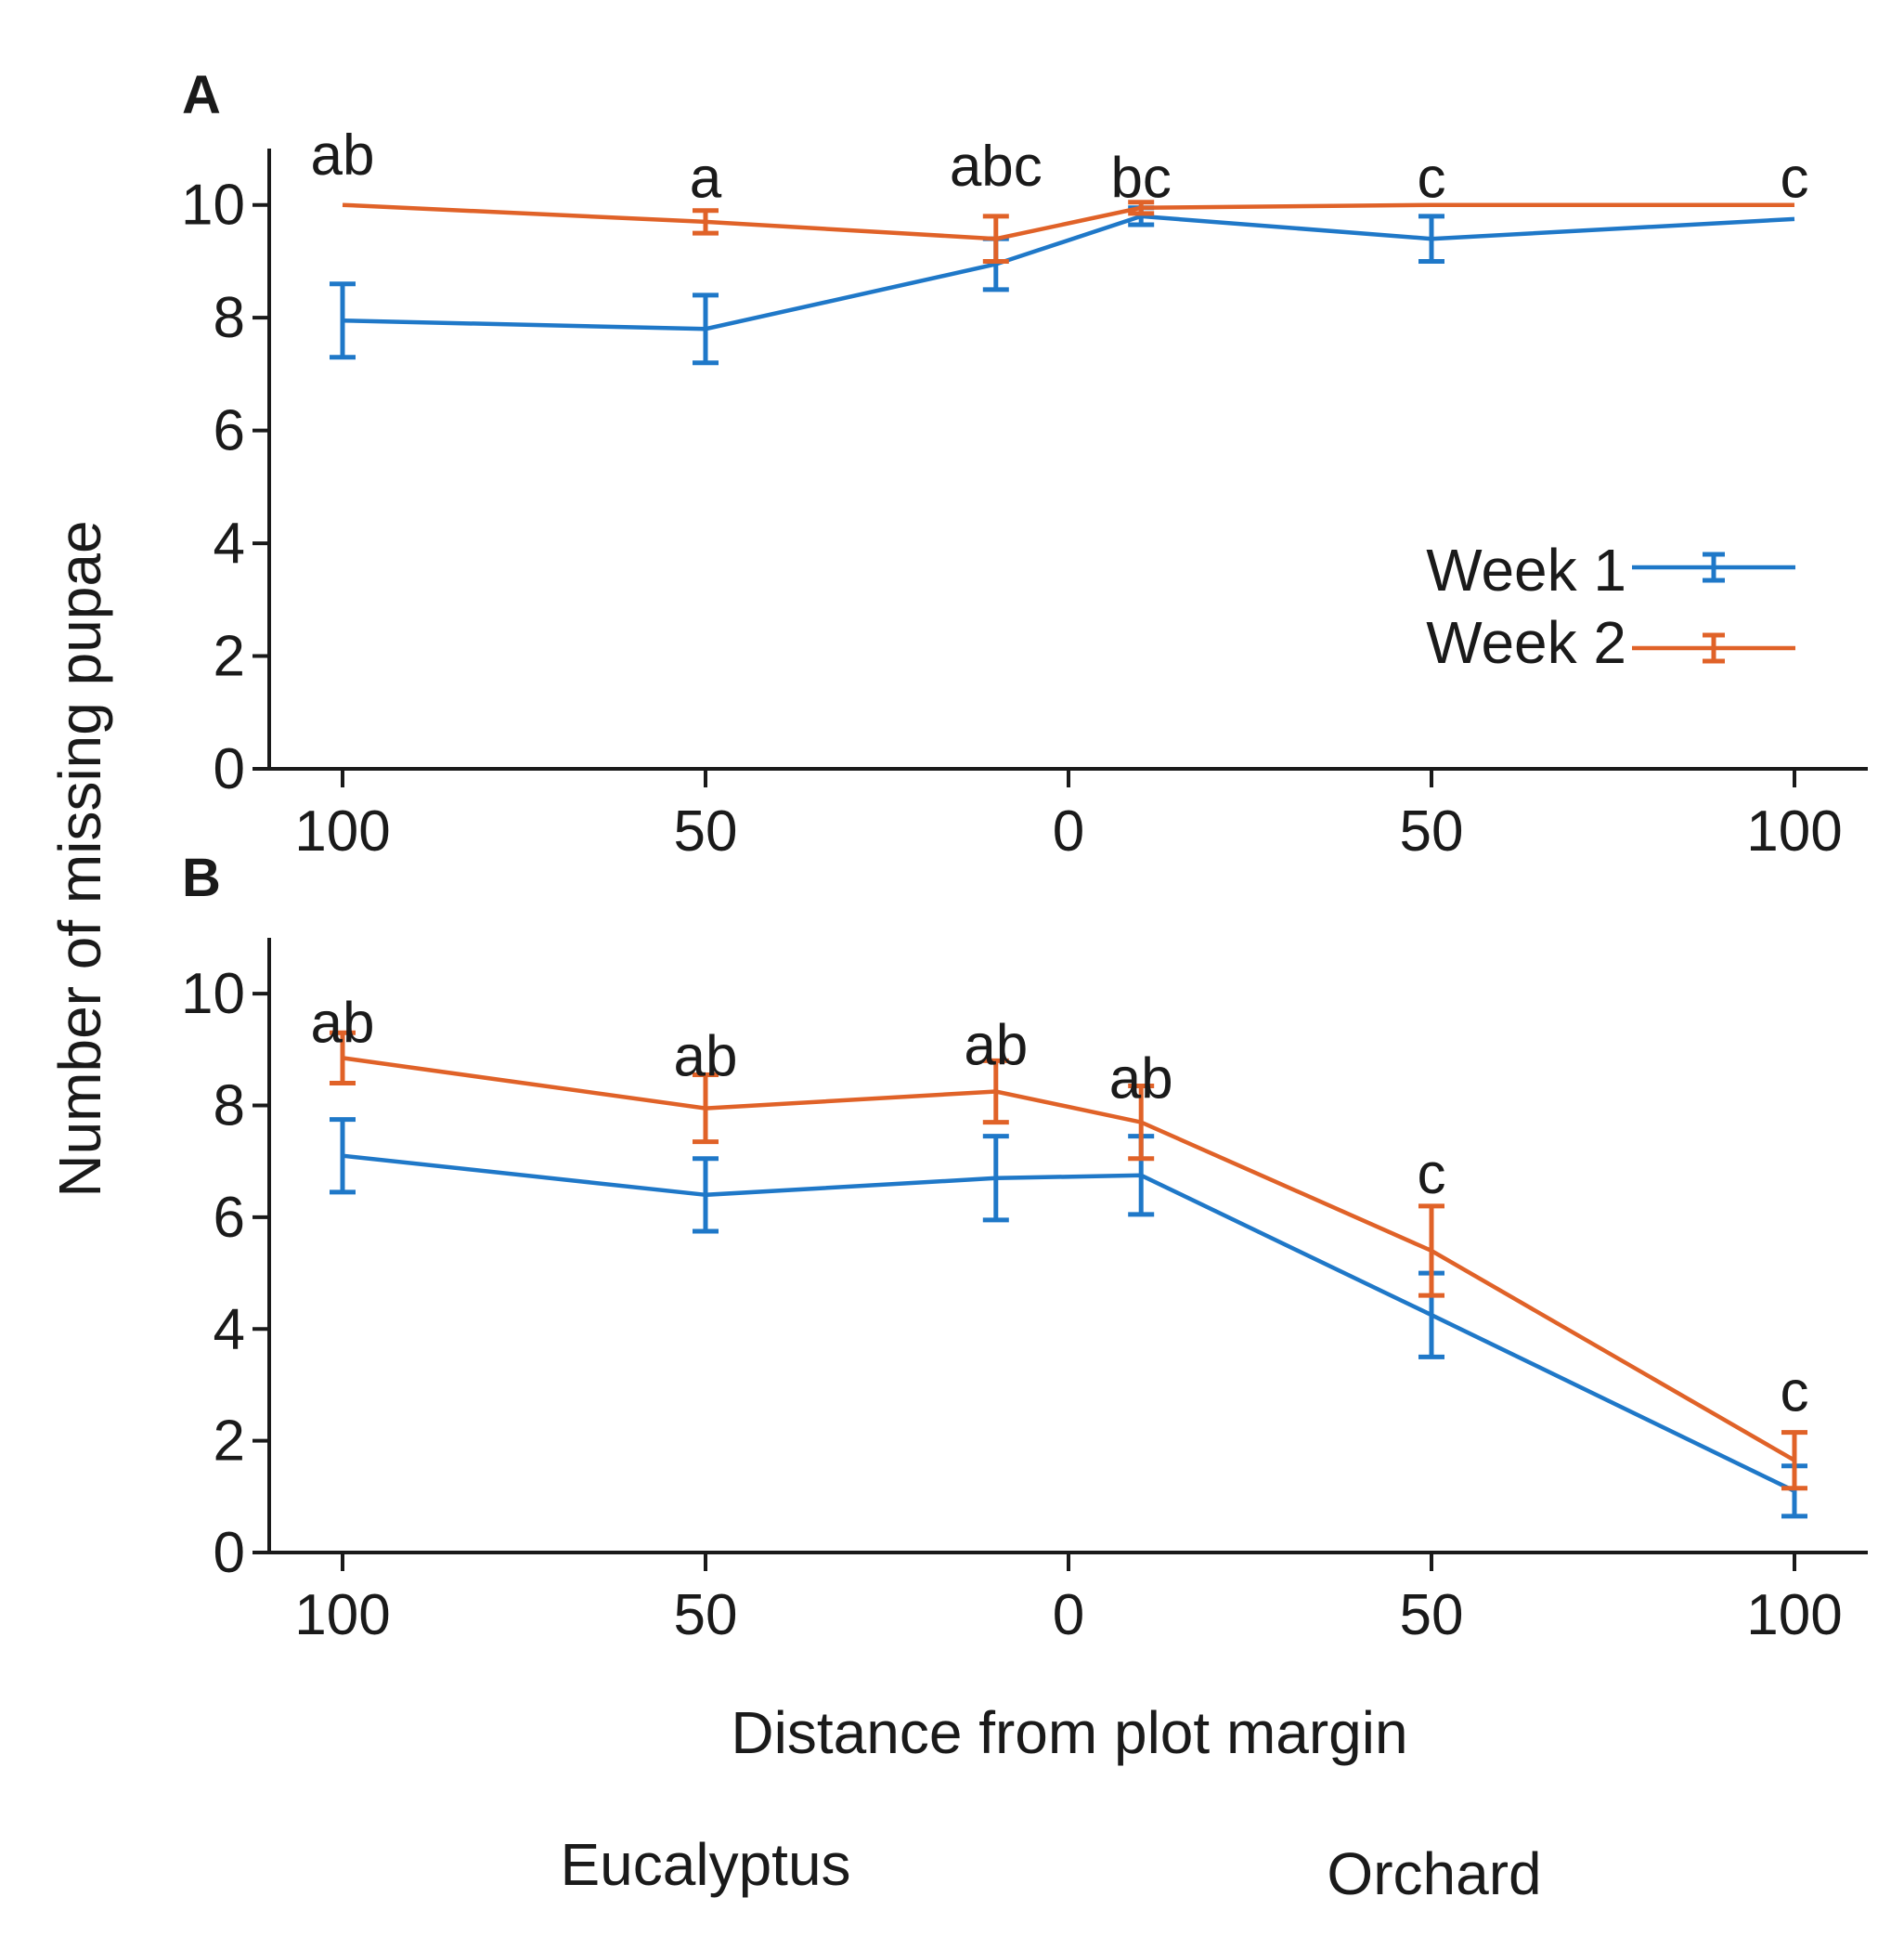  What do you see at coordinates (706, 178) in the screenshot?
I see `significance-label: a` at bounding box center [706, 178].